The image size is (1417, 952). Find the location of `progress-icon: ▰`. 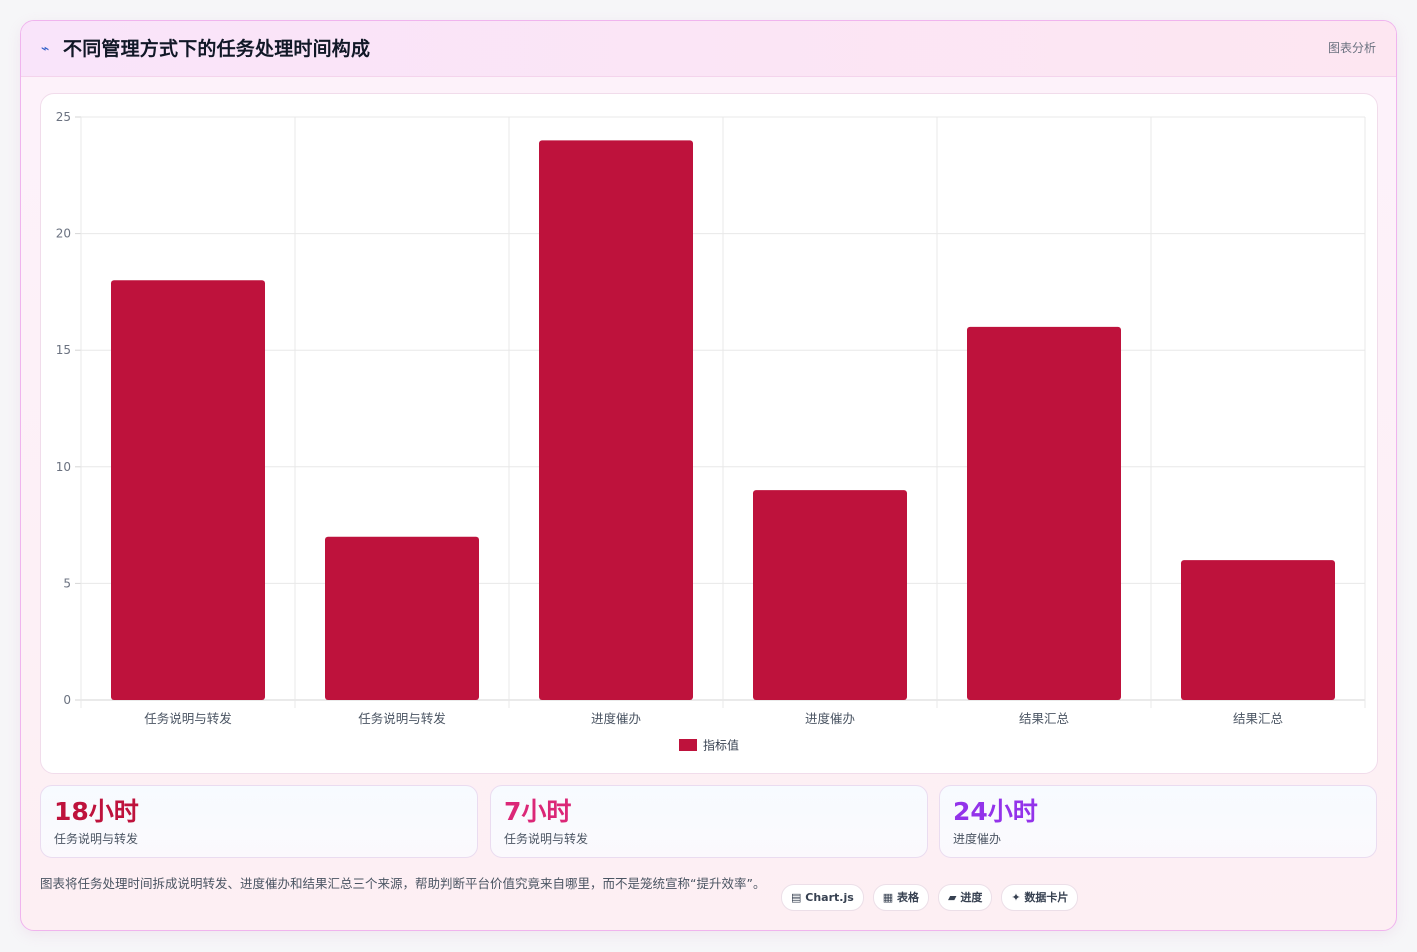

progress-icon: ▰ is located at coordinates (952, 897).